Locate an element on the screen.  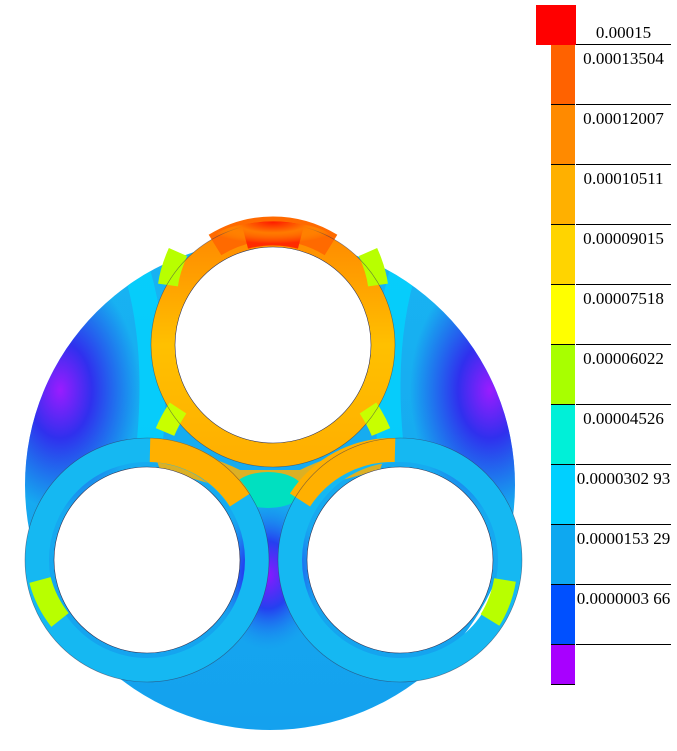
legend-entry: 0.00012007 is located at coordinates (604, 135).